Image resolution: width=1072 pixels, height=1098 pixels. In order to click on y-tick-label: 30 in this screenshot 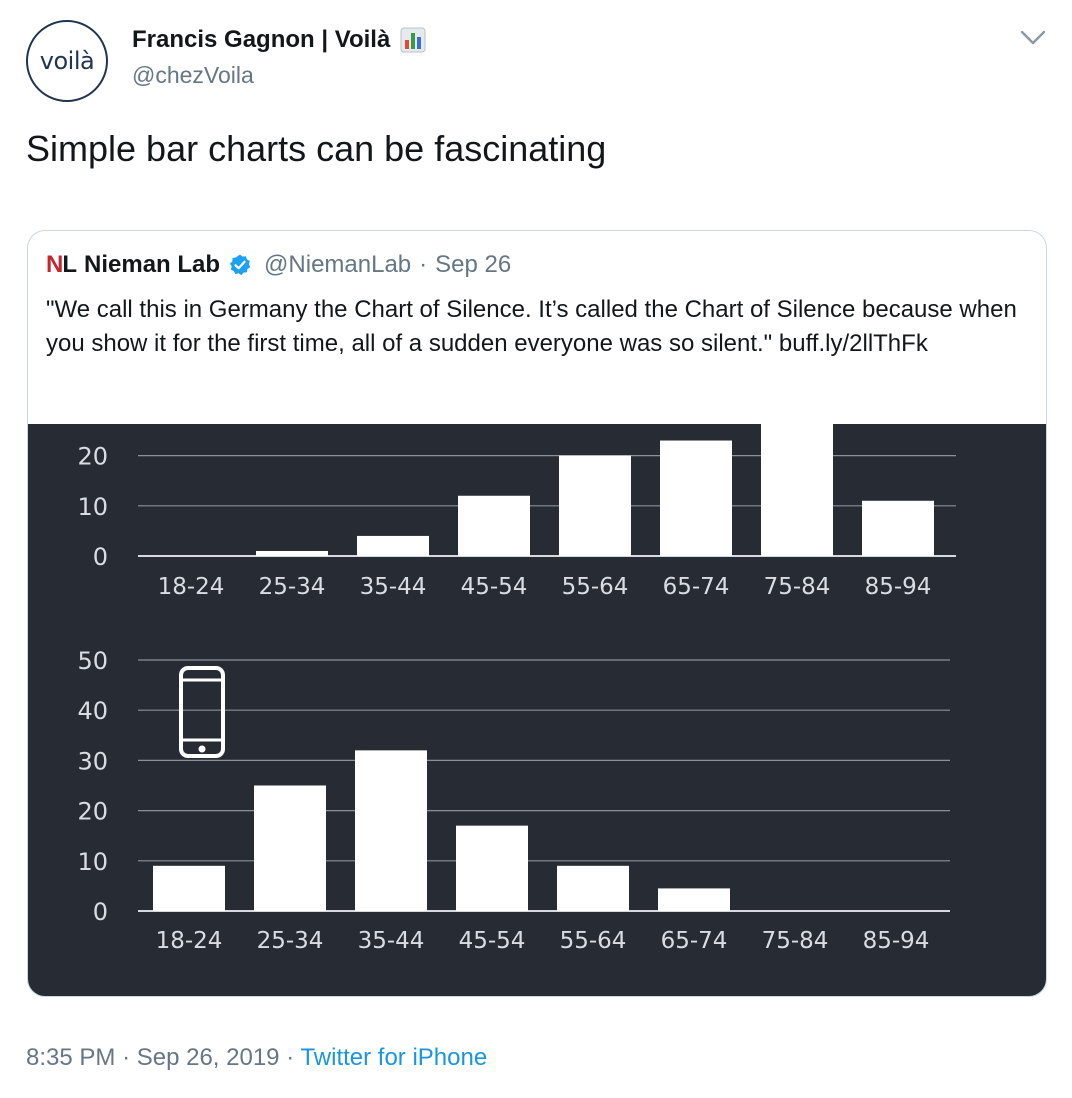, I will do `click(92, 761)`.